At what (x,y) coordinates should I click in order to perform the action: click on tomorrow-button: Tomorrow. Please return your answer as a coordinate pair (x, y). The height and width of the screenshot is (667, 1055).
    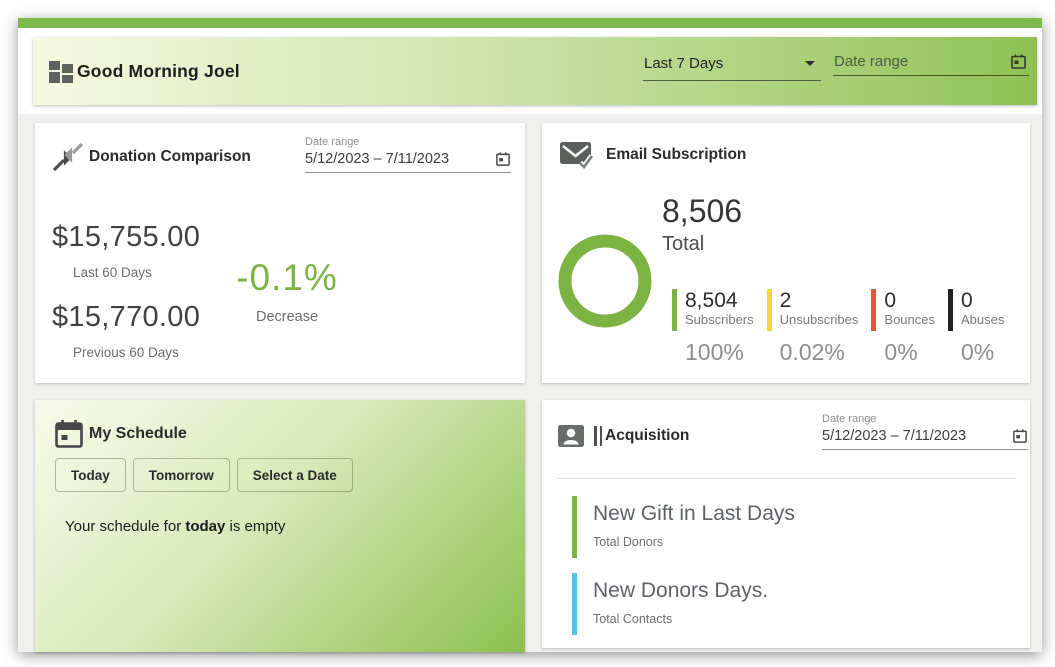
    Looking at the image, I should click on (181, 475).